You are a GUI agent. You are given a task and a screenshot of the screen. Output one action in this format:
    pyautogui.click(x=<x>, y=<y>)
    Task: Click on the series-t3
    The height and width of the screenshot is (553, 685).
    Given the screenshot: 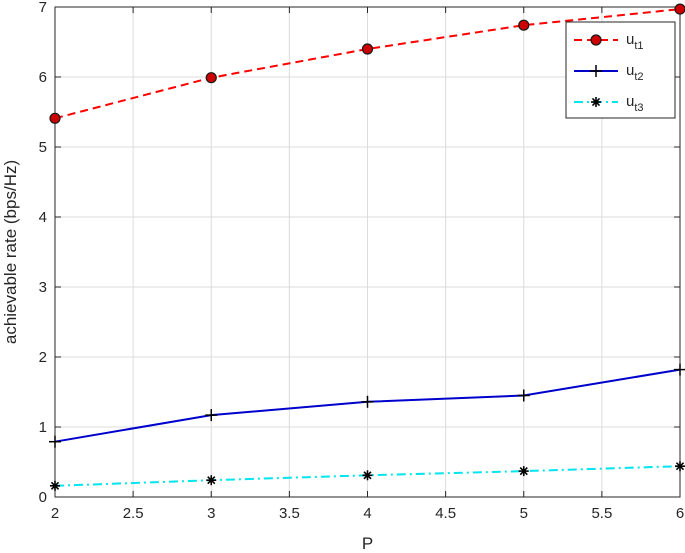 What is the action you would take?
    pyautogui.click(x=367, y=476)
    